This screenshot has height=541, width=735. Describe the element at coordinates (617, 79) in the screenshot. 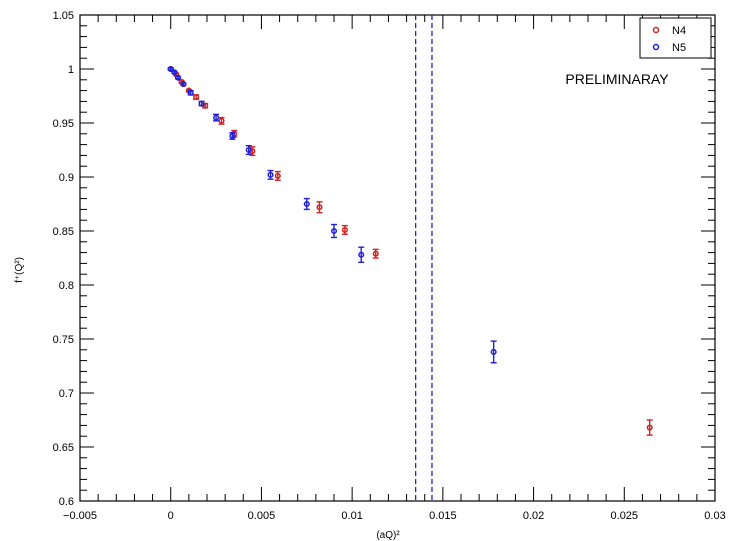

I see `annotation-preliminary: PRELIMINARAY` at that location.